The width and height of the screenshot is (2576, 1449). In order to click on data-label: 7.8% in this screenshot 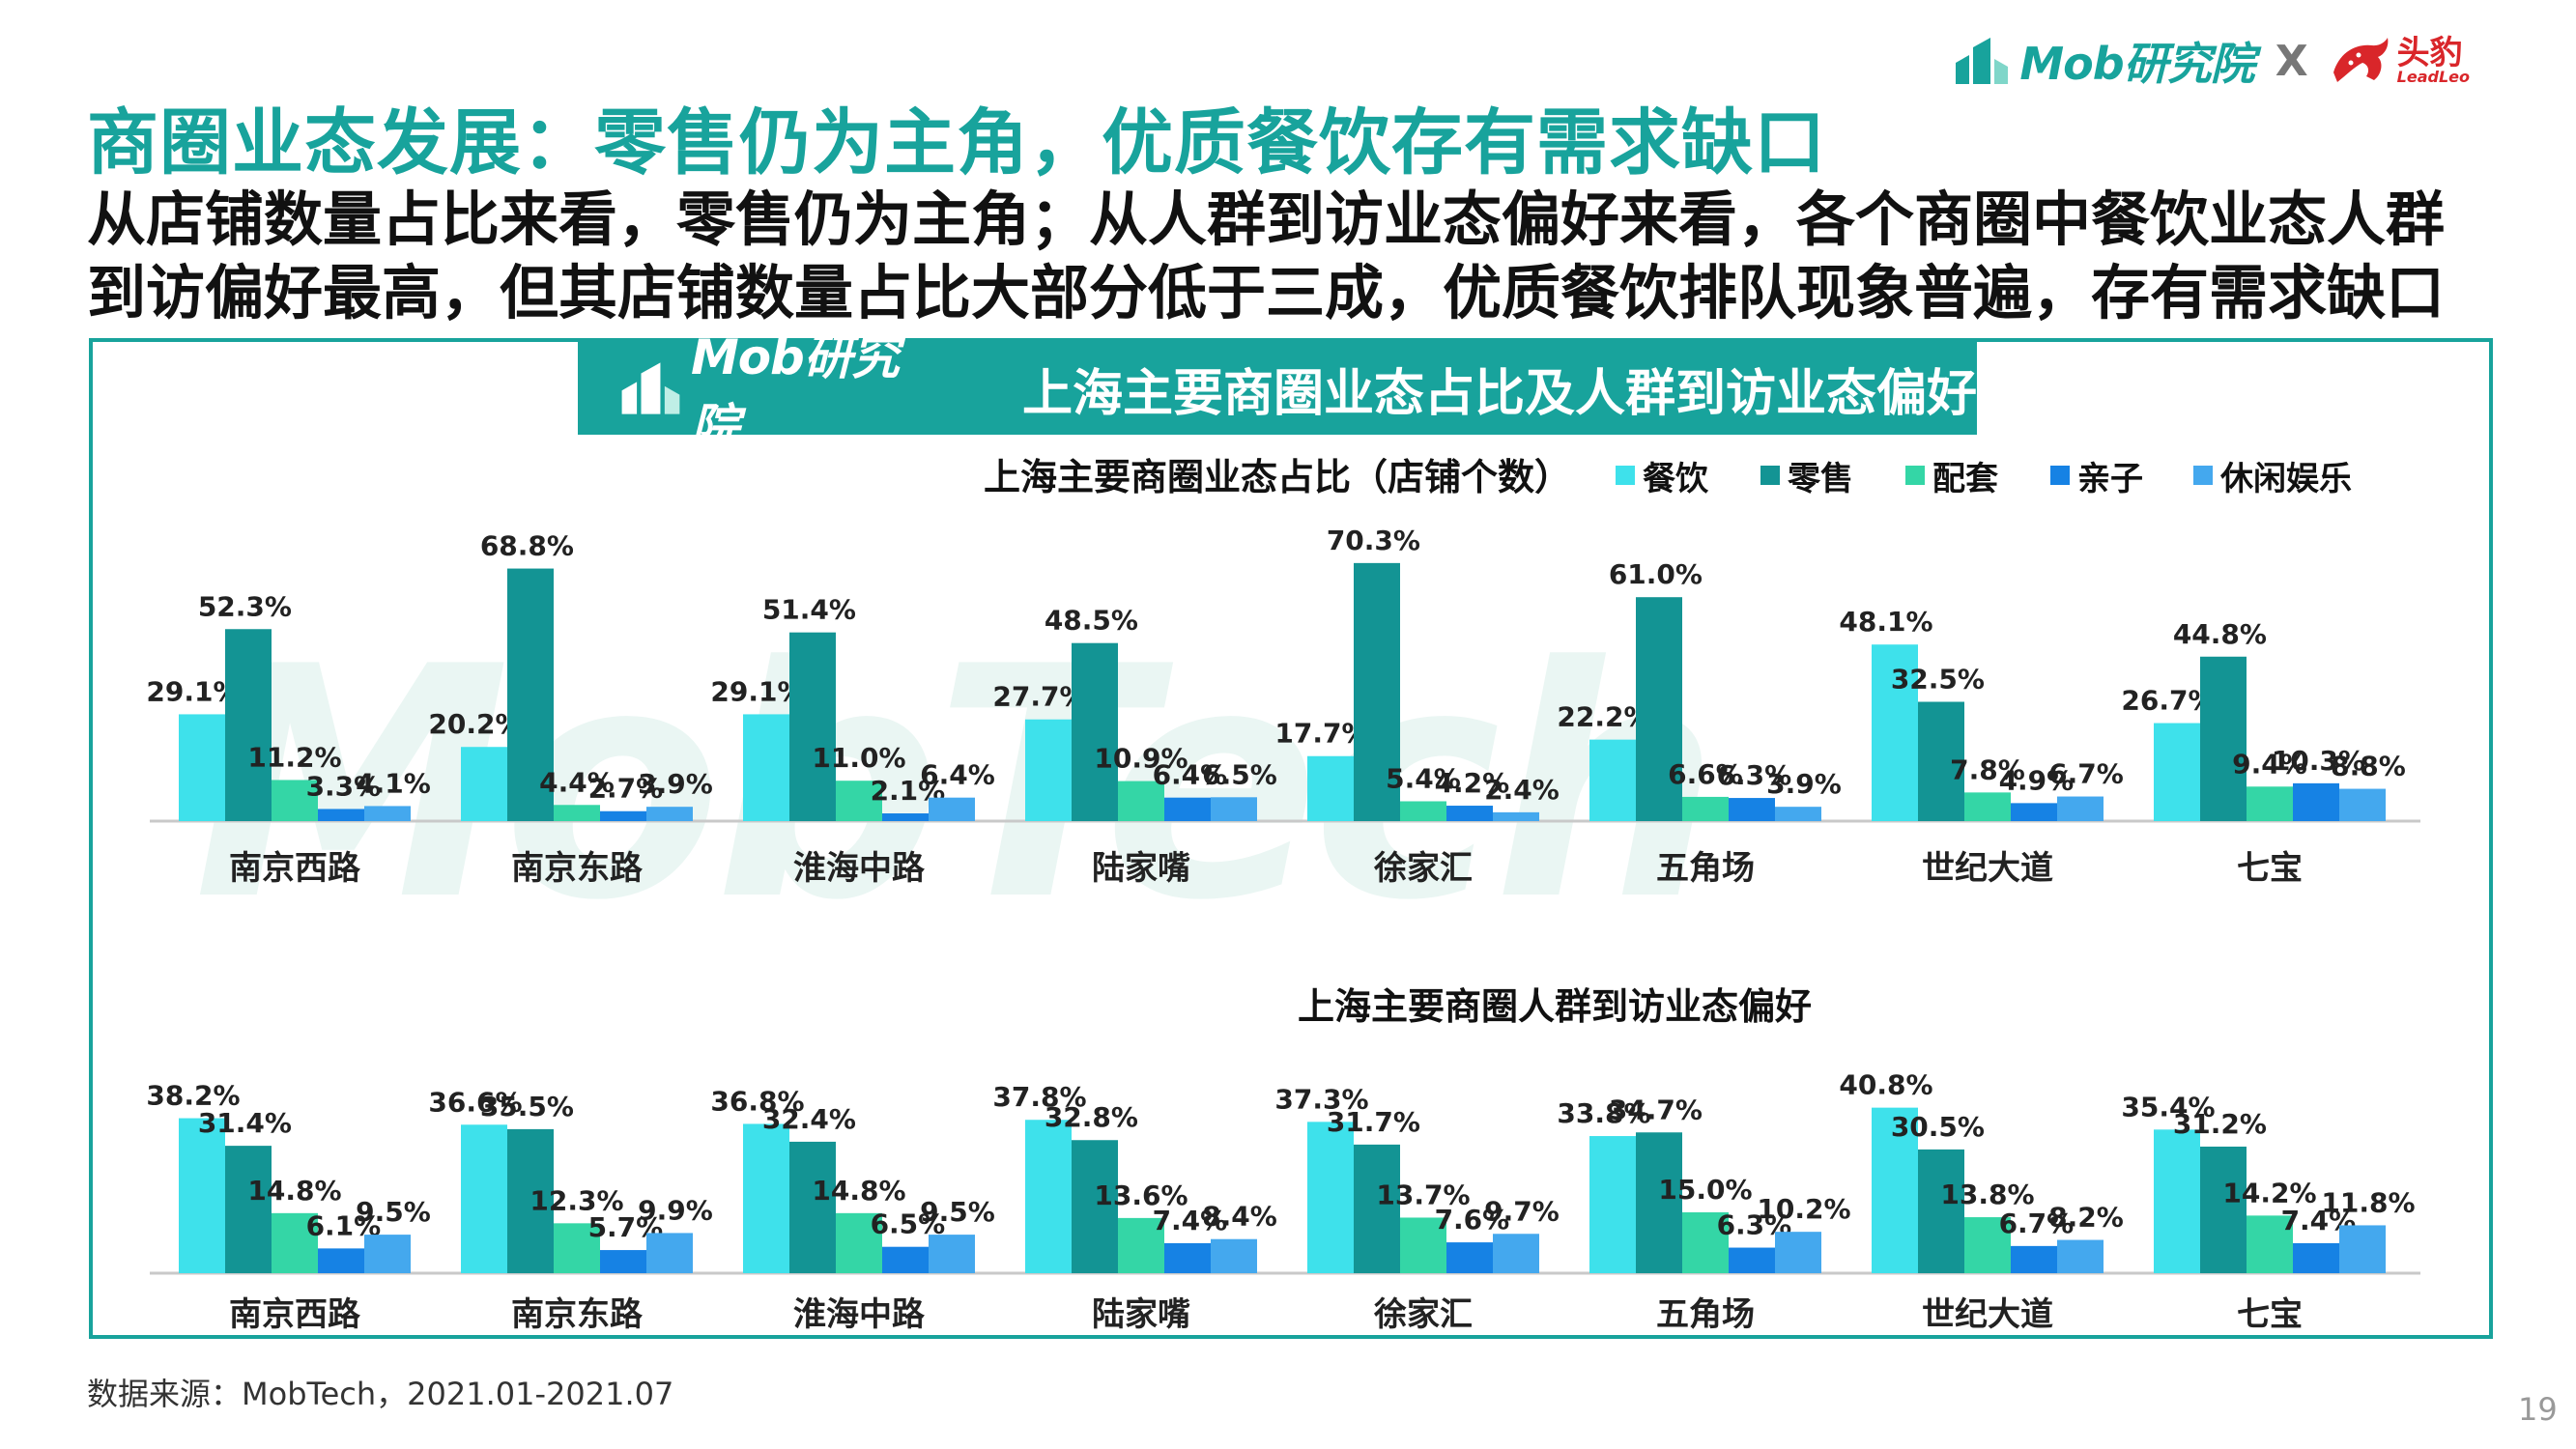, I will do `click(1988, 769)`.